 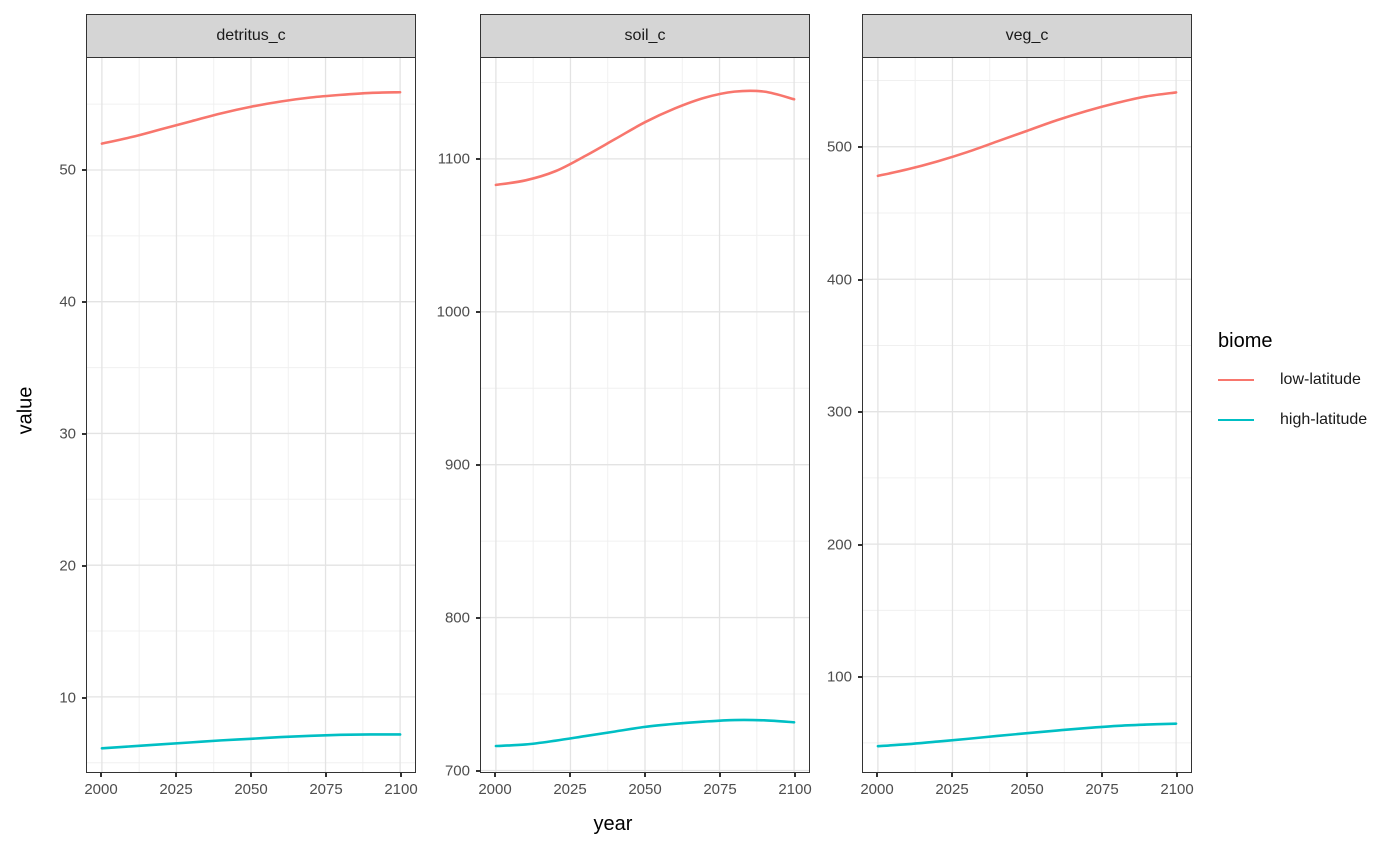 I want to click on legend-entry-low-latitude: low-latitude, so click(x=1292, y=380).